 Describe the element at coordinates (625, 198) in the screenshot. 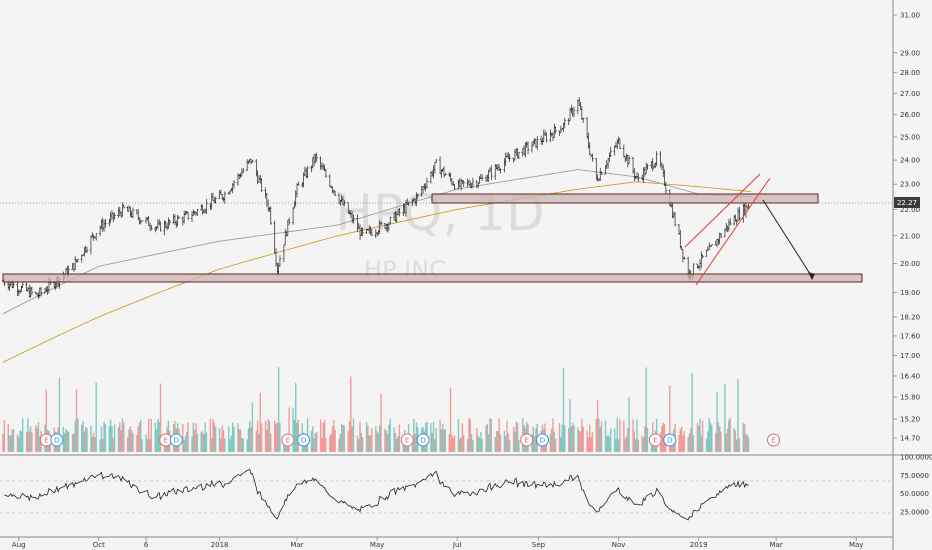

I see `resistance-zone` at that location.